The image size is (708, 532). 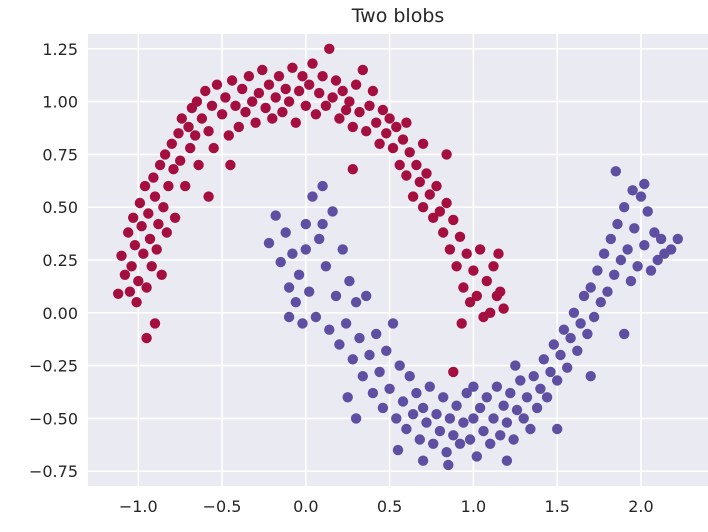 I want to click on x-tick-label: 1.0, so click(x=473, y=506).